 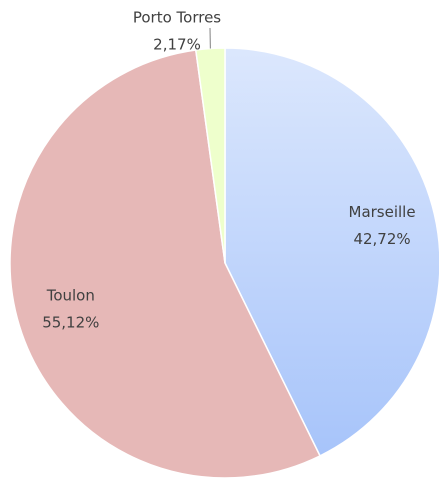 What do you see at coordinates (70, 296) in the screenshot?
I see `category-label: Toulon` at bounding box center [70, 296].